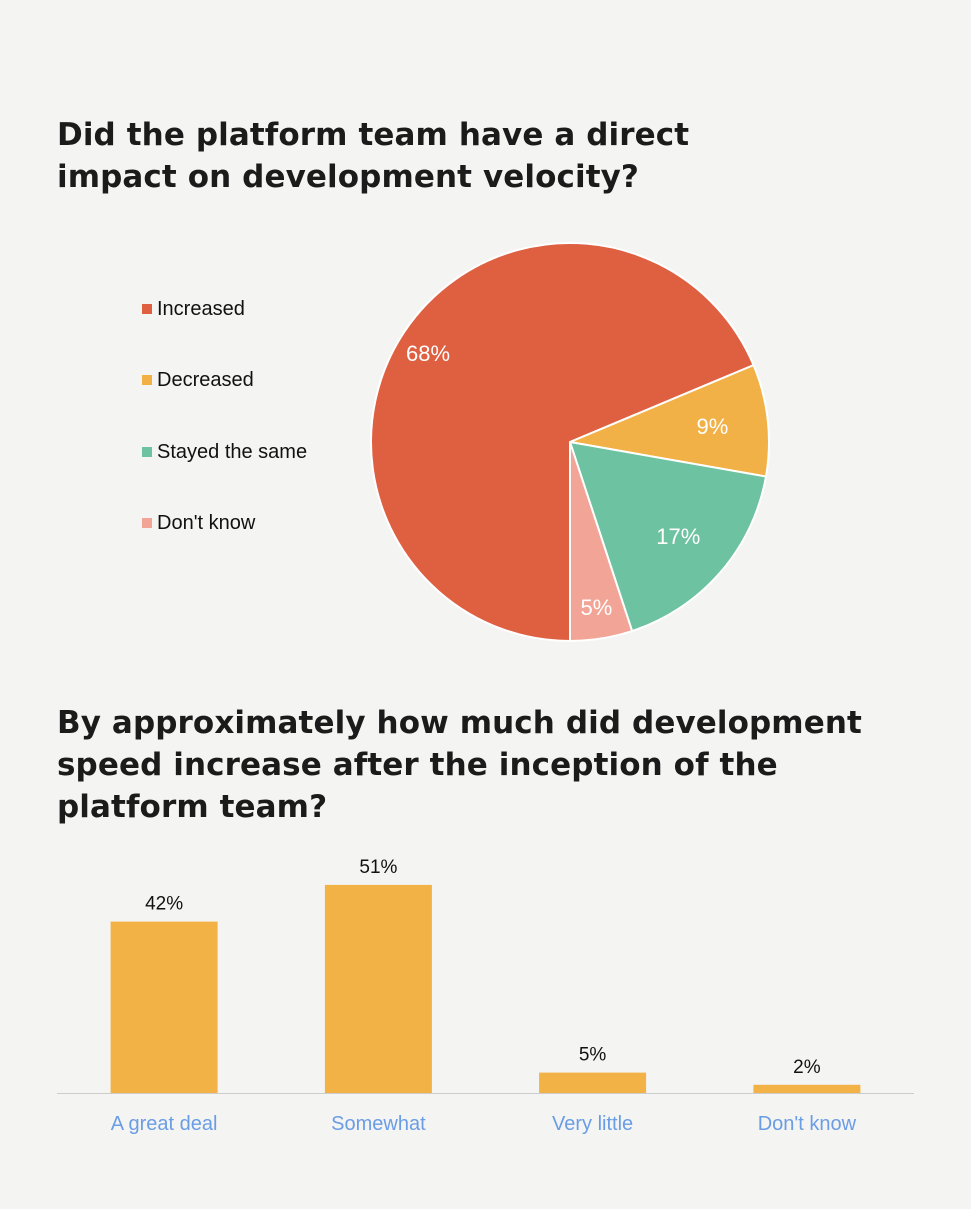 This screenshot has height=1209, width=971. Describe the element at coordinates (597, 607) in the screenshot. I see `pie-slice-label-don-t-know: 5%` at that location.